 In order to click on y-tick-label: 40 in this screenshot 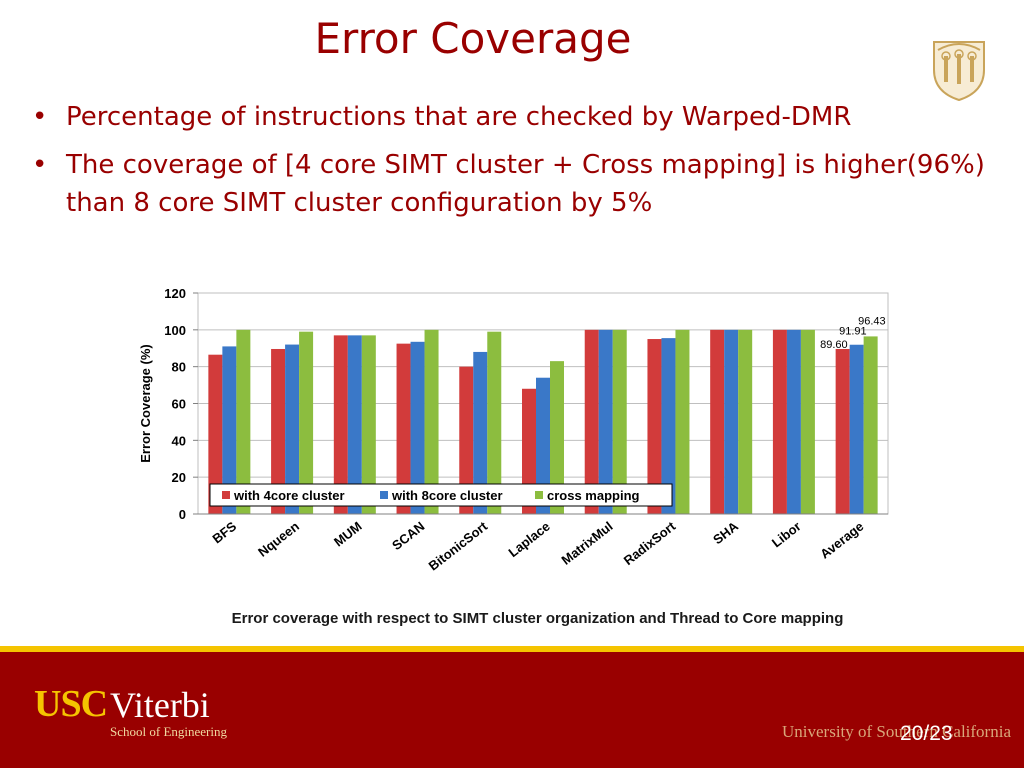, I will do `click(179, 440)`.